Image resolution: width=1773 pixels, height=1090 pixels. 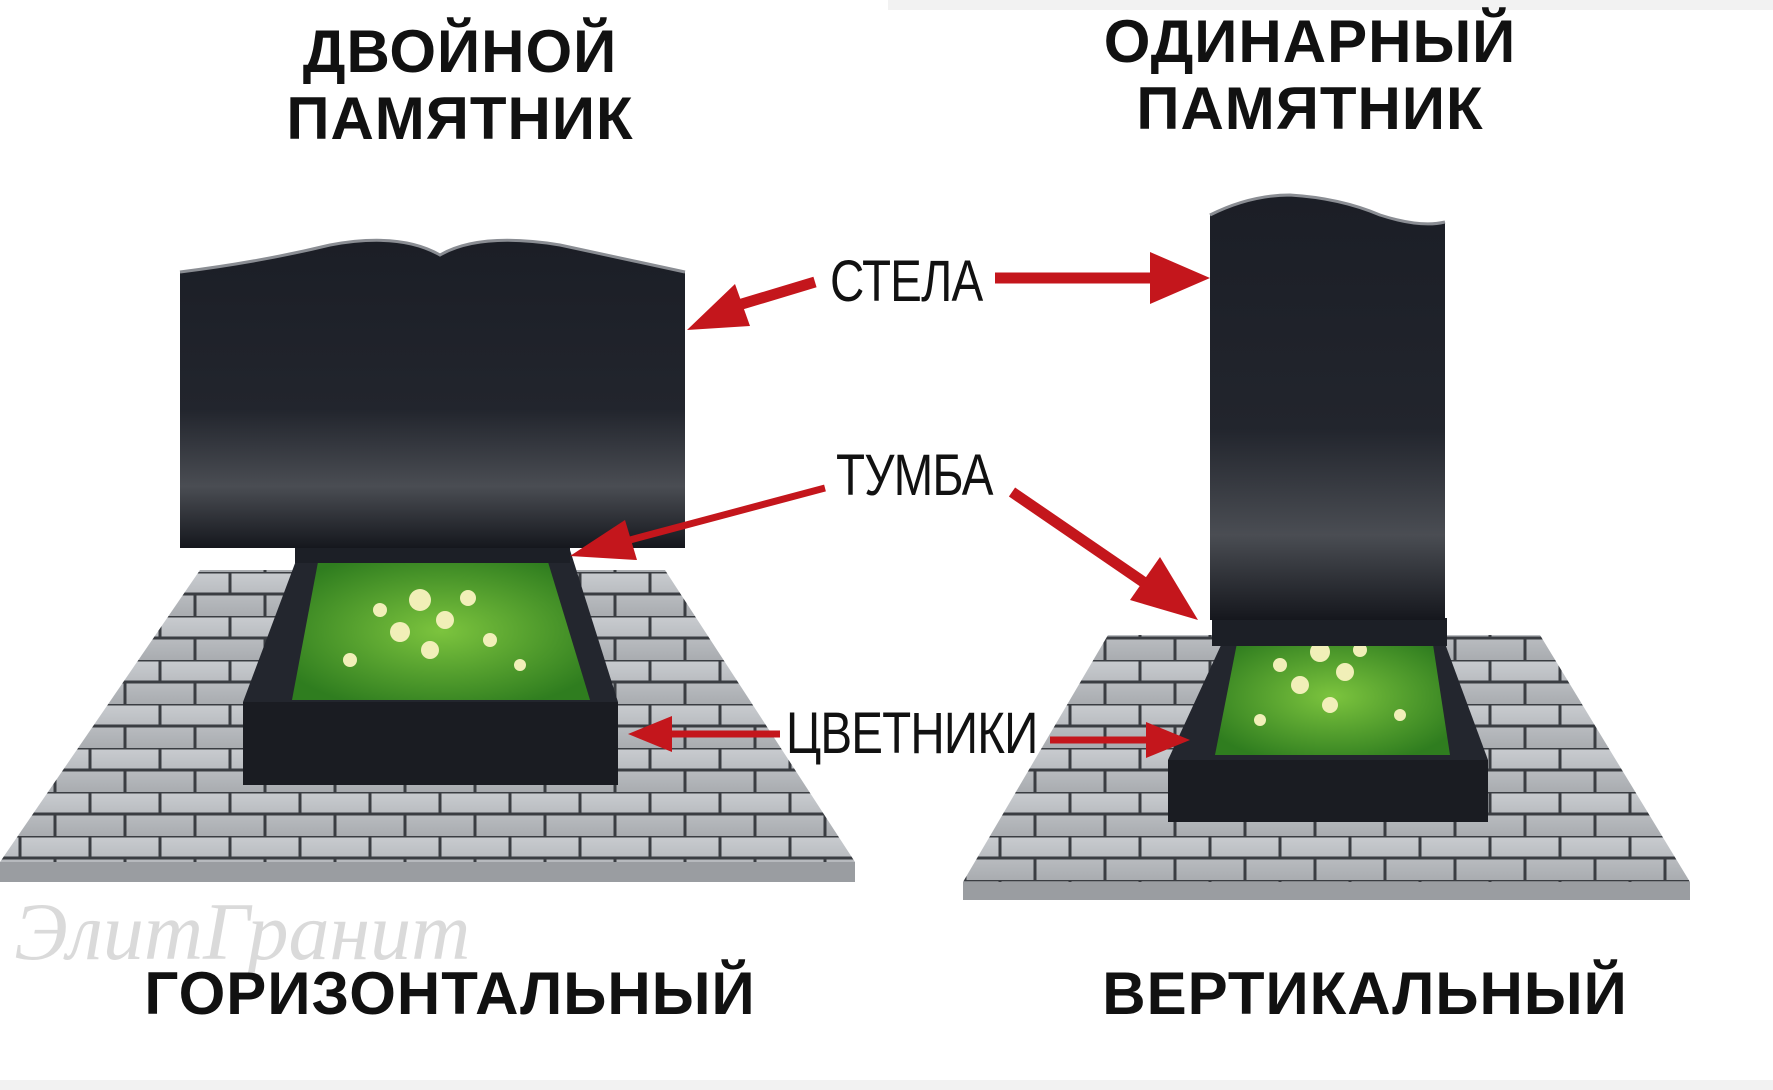 What do you see at coordinates (914, 475) in the screenshot?
I see `label-tumba: ТУМБА` at bounding box center [914, 475].